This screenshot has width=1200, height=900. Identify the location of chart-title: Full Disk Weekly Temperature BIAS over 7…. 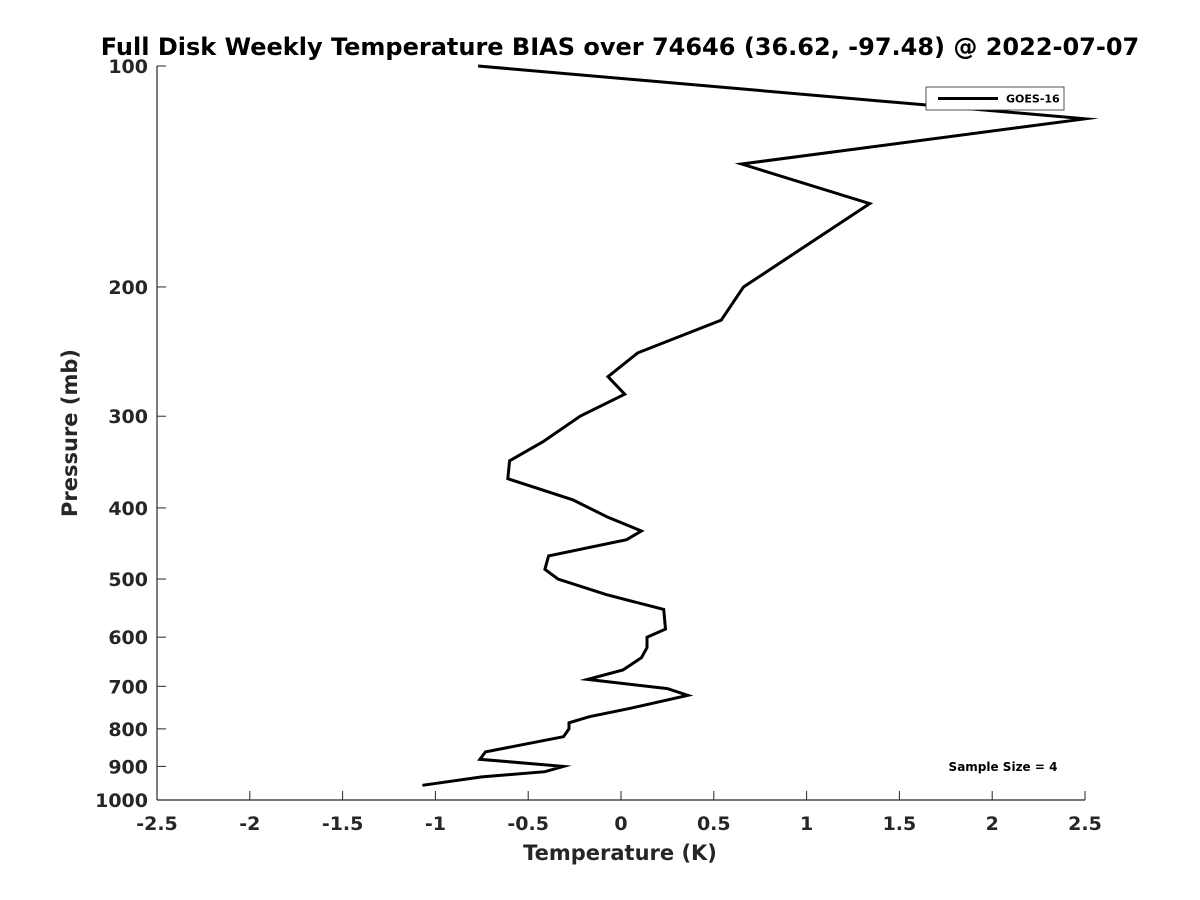
(620, 47).